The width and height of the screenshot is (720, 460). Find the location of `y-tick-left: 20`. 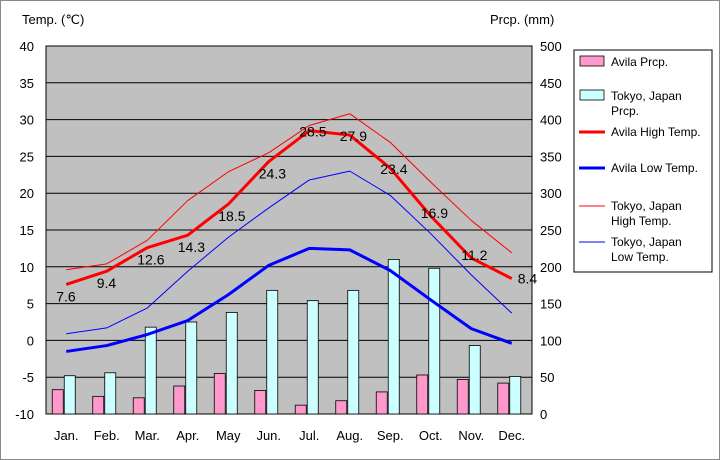

y-tick-left: 20 is located at coordinates (27, 193).